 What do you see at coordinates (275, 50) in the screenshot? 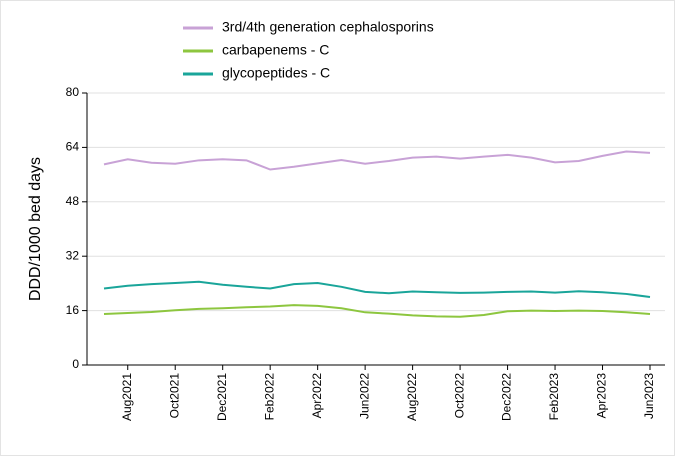
I see `legend-text: carbapenems - C` at bounding box center [275, 50].